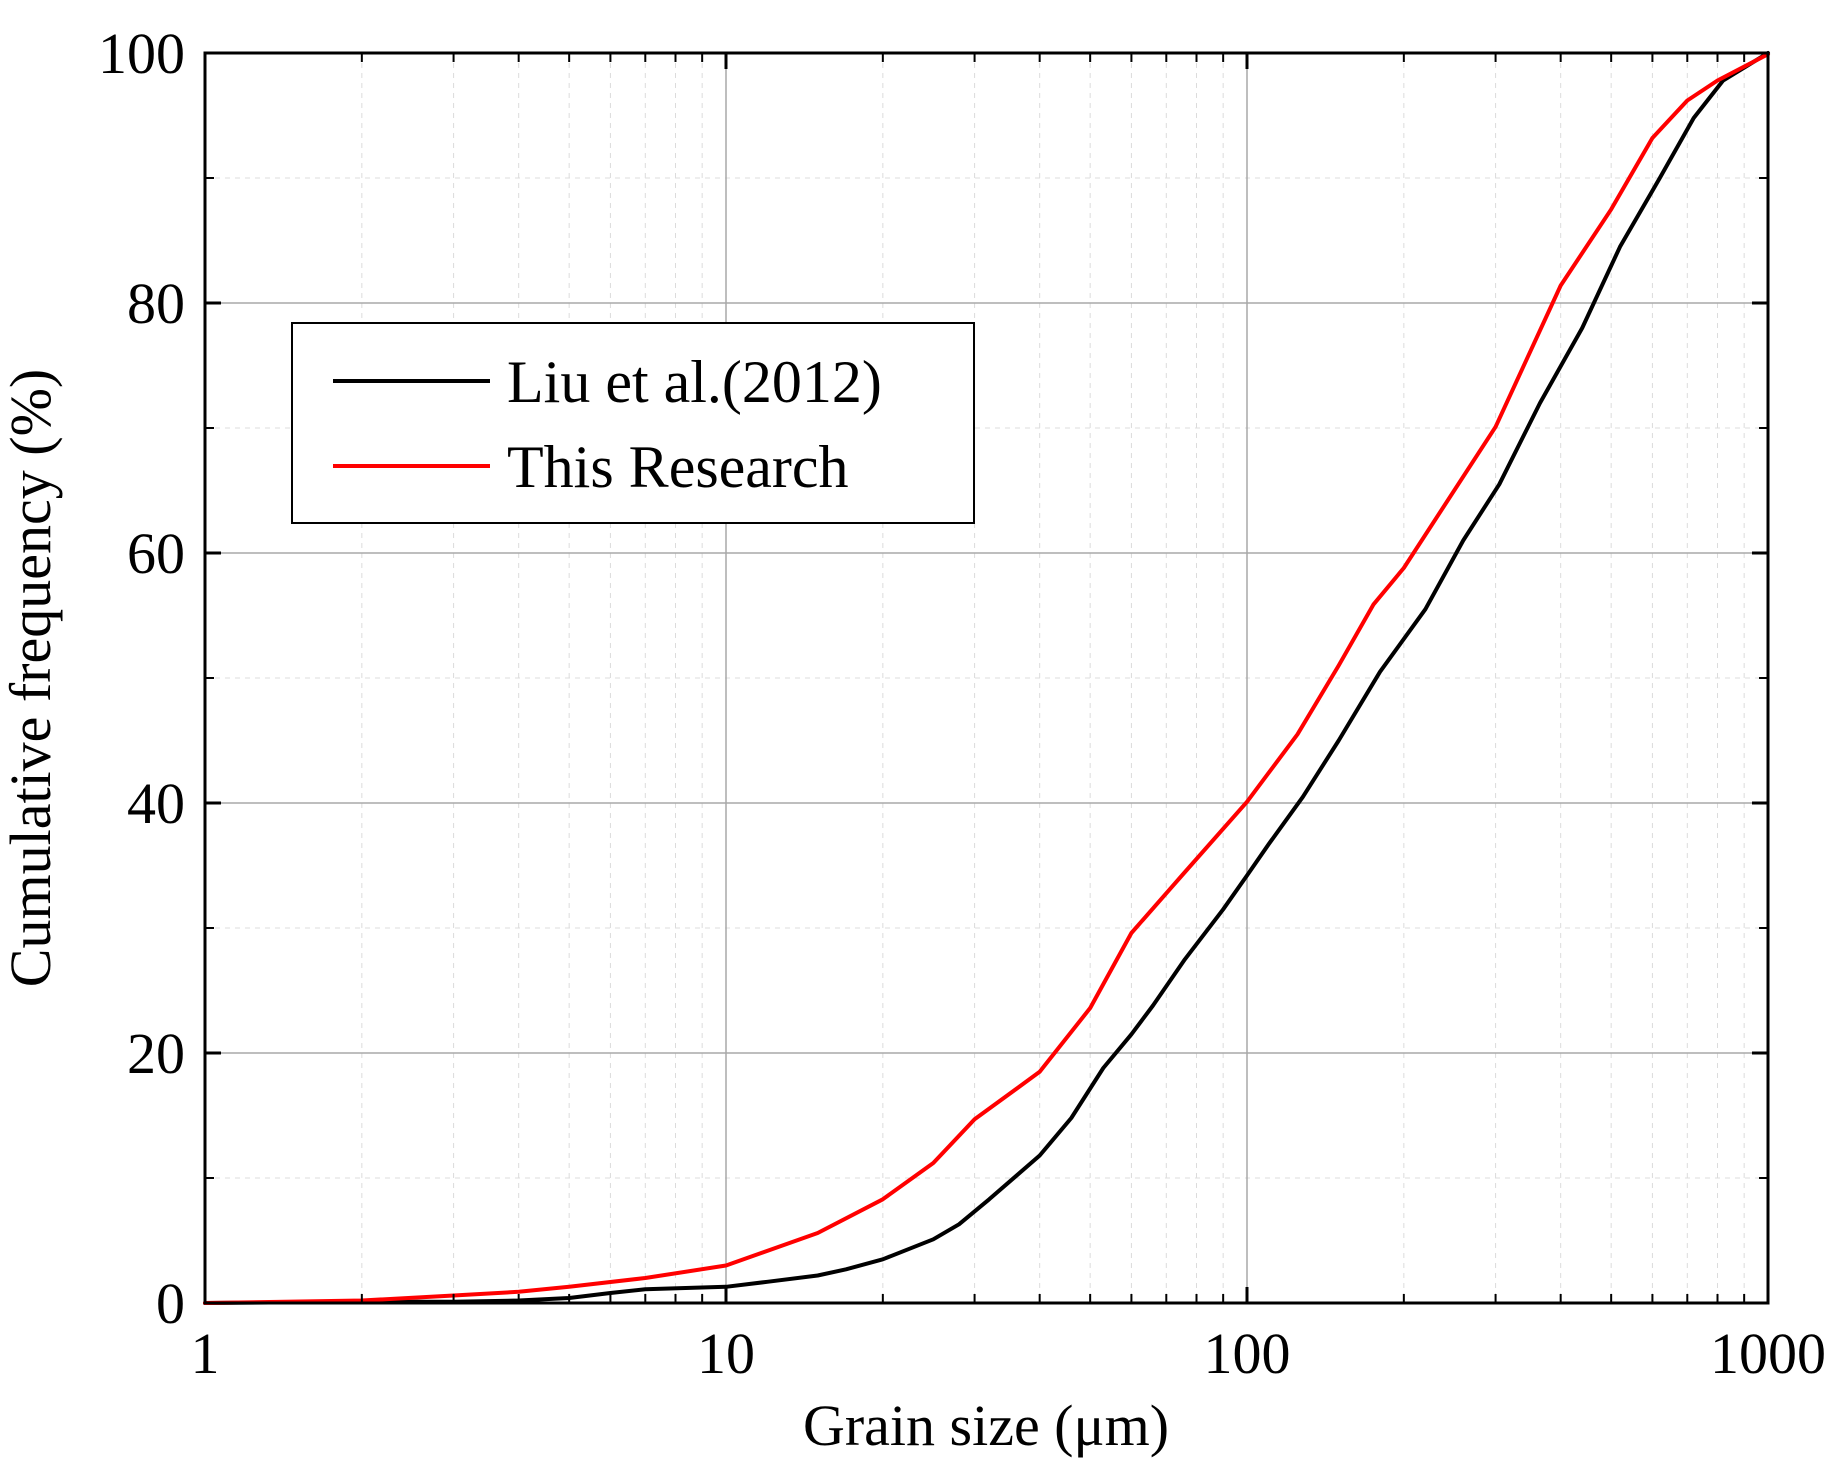 The height and width of the screenshot is (1471, 1844). What do you see at coordinates (694, 382) in the screenshot?
I see `legend-label-liu: Liu et al.(2012)` at bounding box center [694, 382].